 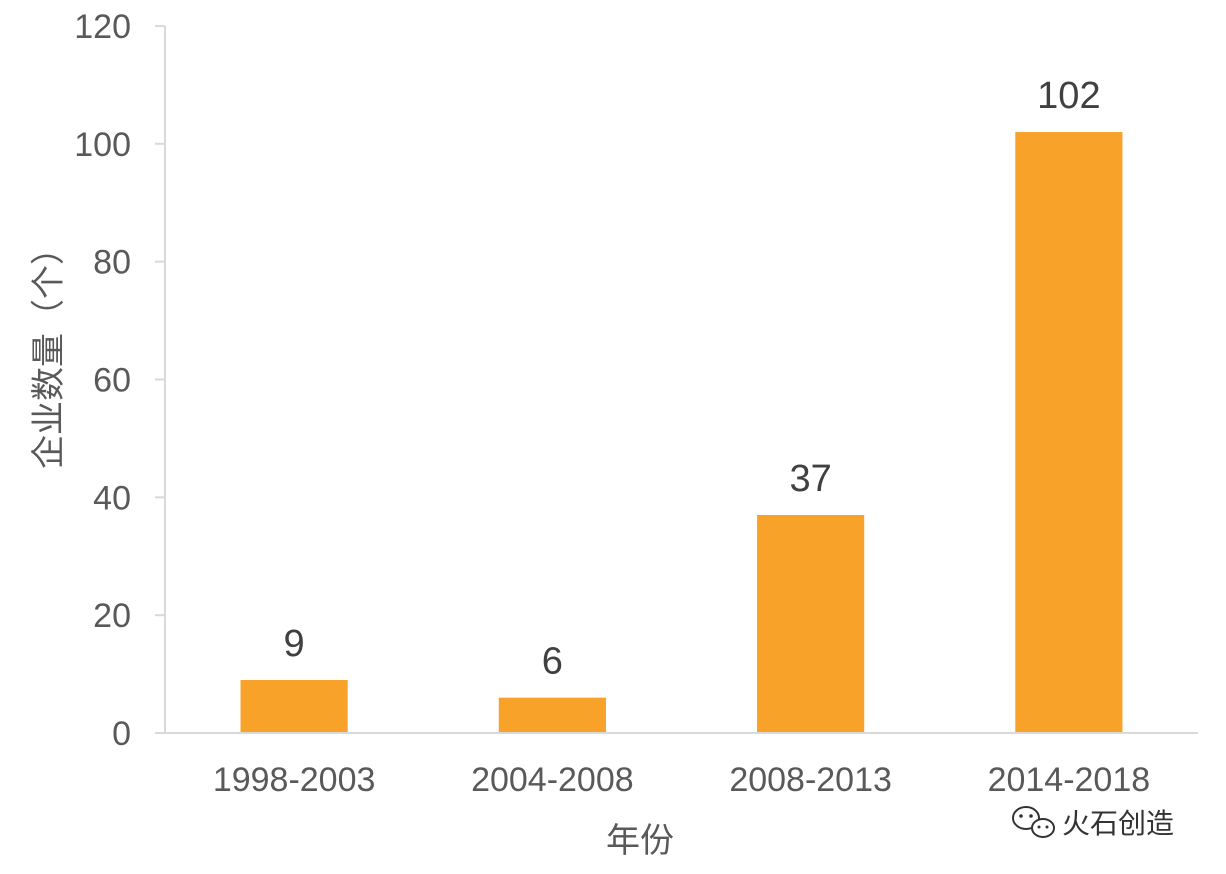 What do you see at coordinates (112, 263) in the screenshot?
I see `y-tick-label: 80` at bounding box center [112, 263].